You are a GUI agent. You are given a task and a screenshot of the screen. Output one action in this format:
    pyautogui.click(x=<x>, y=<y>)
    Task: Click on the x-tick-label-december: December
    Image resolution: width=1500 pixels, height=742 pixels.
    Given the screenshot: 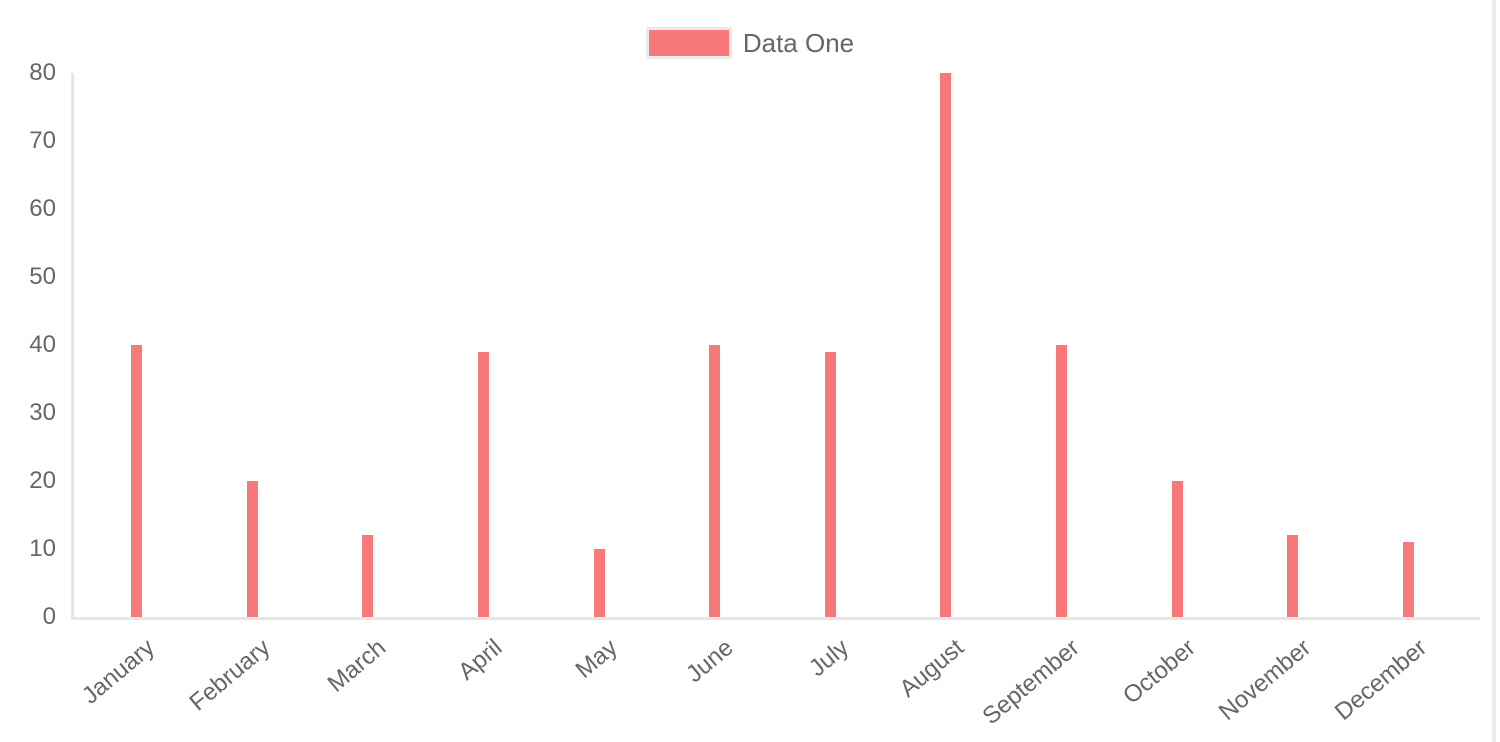 What is the action you would take?
    pyautogui.click(x=1380, y=680)
    